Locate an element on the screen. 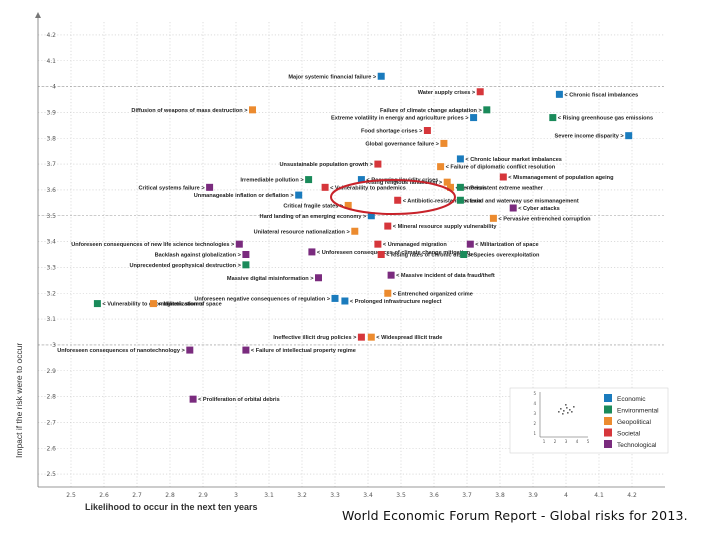  inset-x-tick: 2 is located at coordinates (555, 441).